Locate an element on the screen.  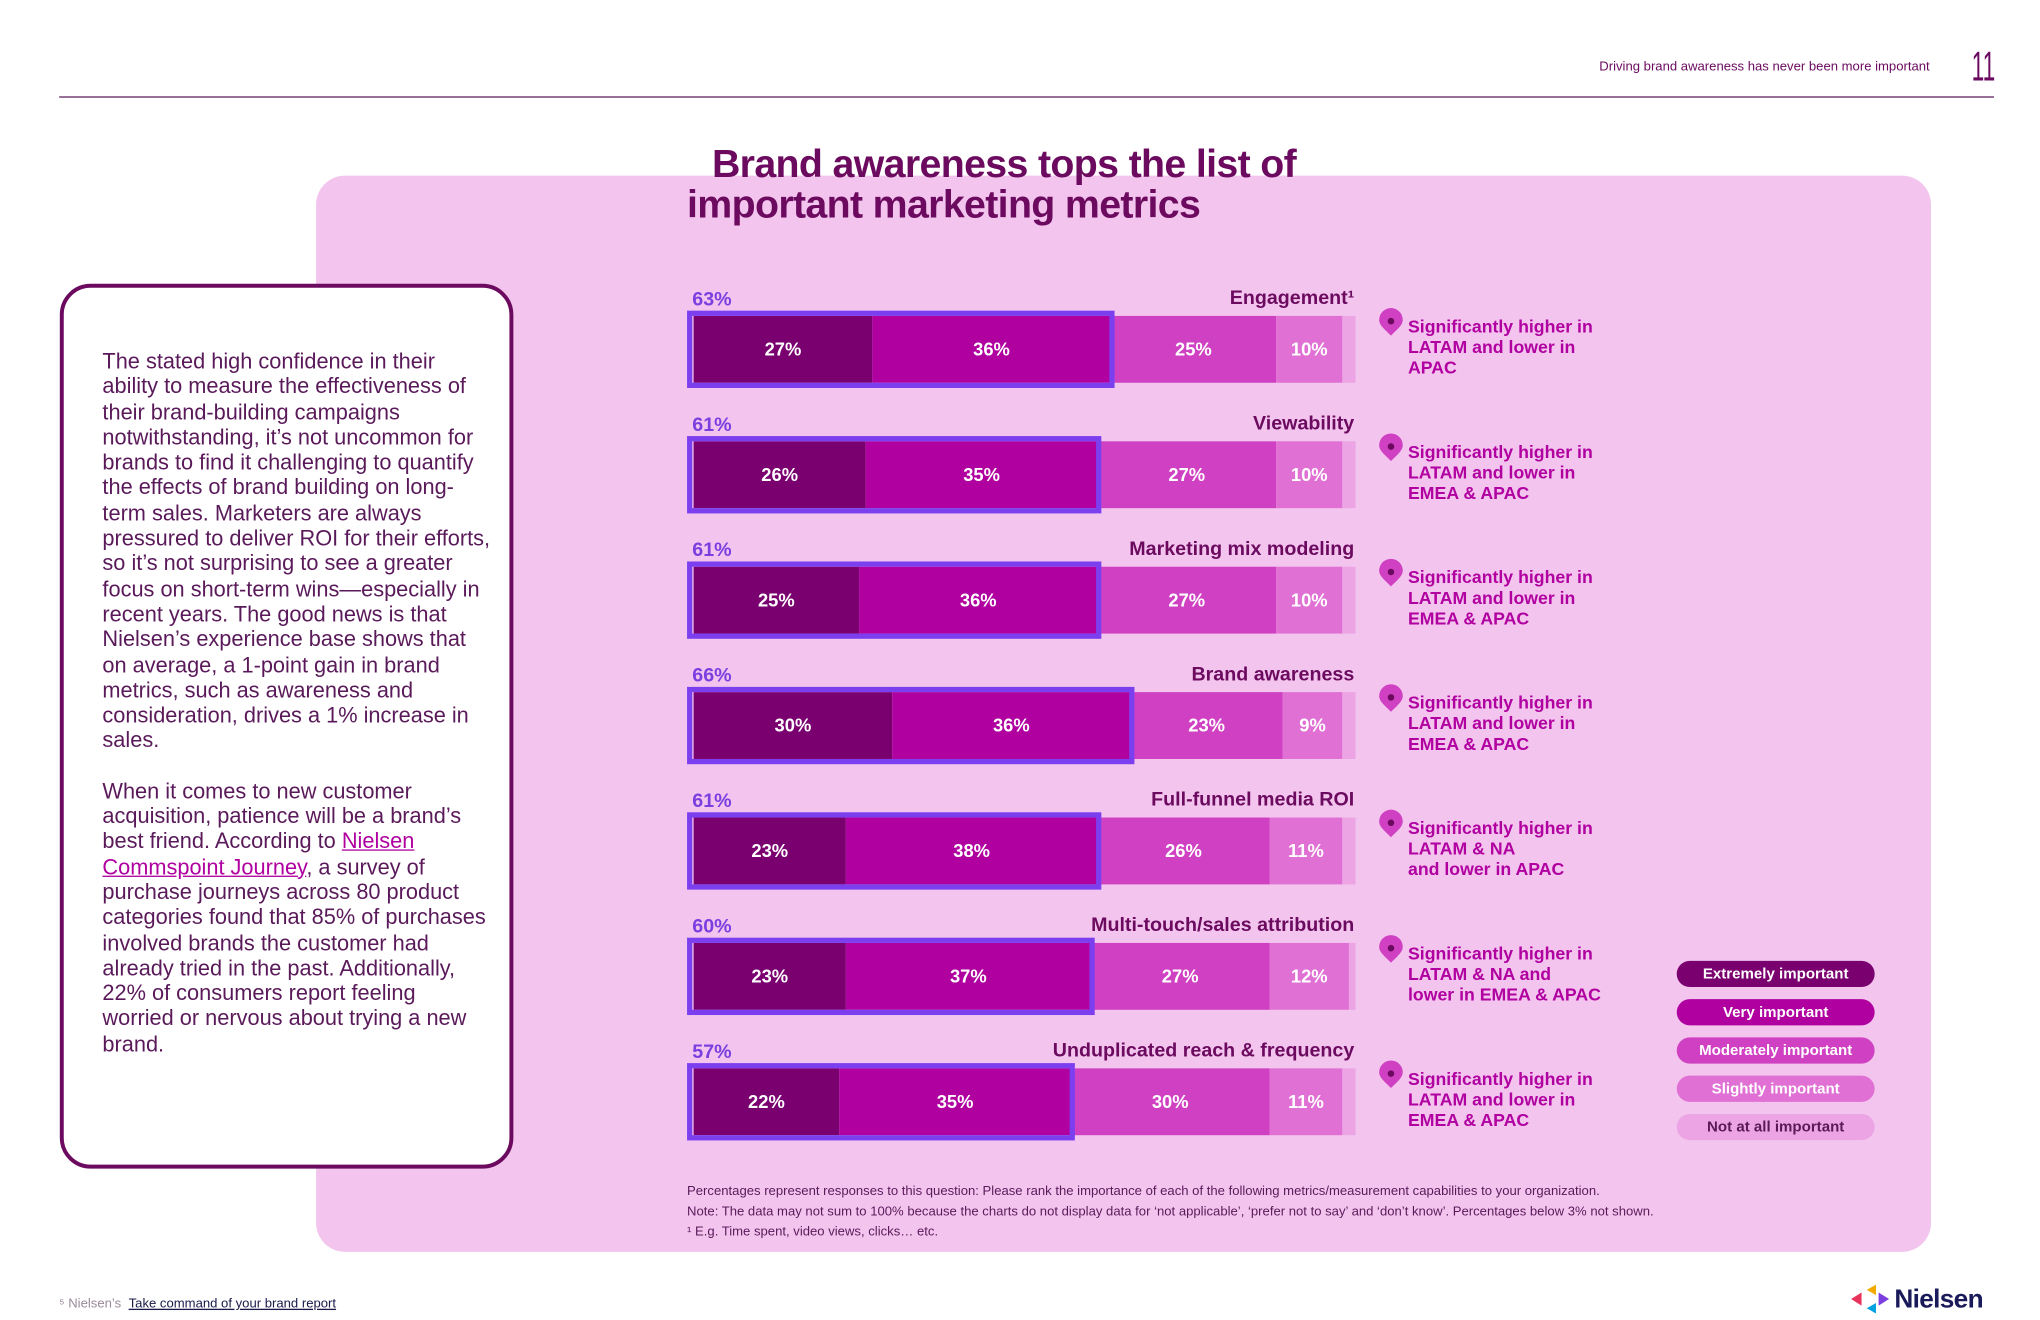
value-label: 26% is located at coordinates (779, 474).